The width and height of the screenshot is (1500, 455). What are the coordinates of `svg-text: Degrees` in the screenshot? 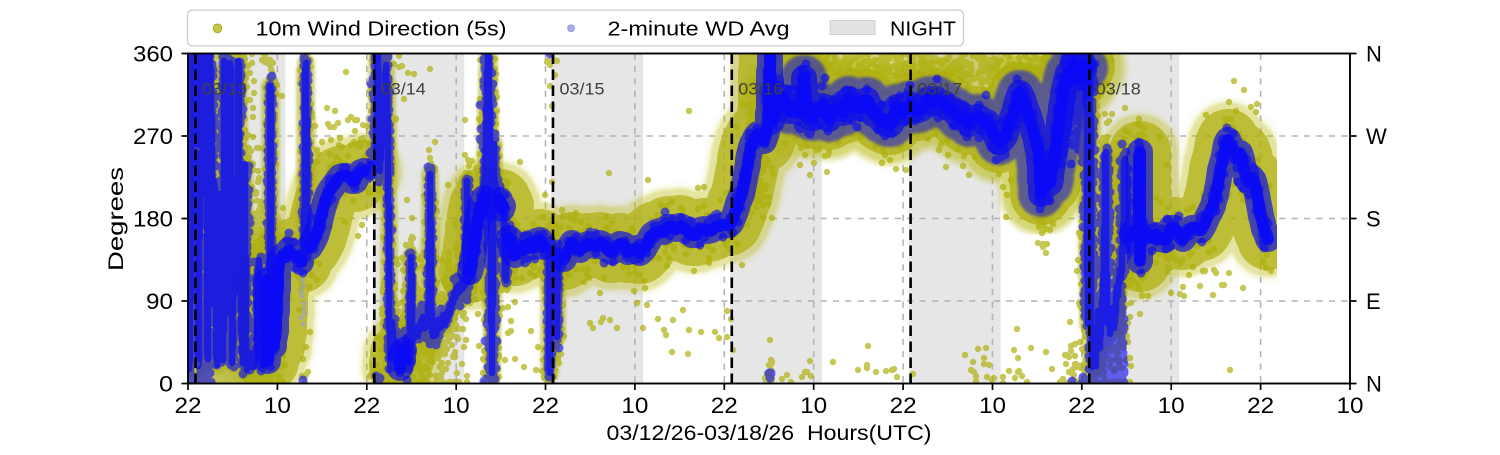 It's located at (116, 219).